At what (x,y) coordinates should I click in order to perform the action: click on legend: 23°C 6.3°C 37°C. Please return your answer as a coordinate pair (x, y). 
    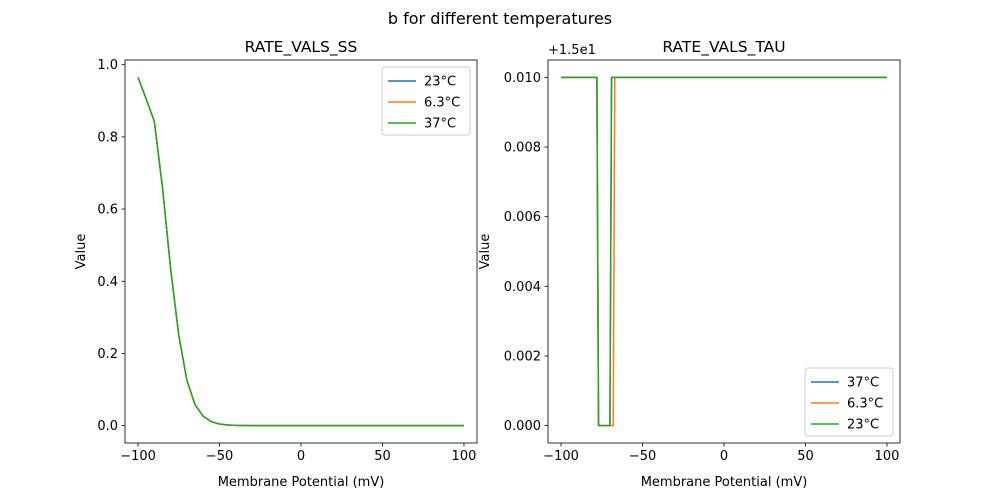
    Looking at the image, I should click on (426, 101).